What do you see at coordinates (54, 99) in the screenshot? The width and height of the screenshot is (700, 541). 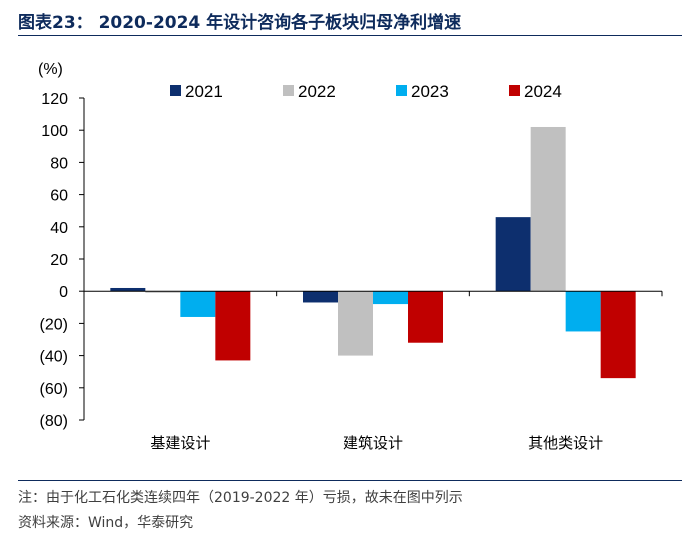 I see `y-tick-label: 120` at bounding box center [54, 99].